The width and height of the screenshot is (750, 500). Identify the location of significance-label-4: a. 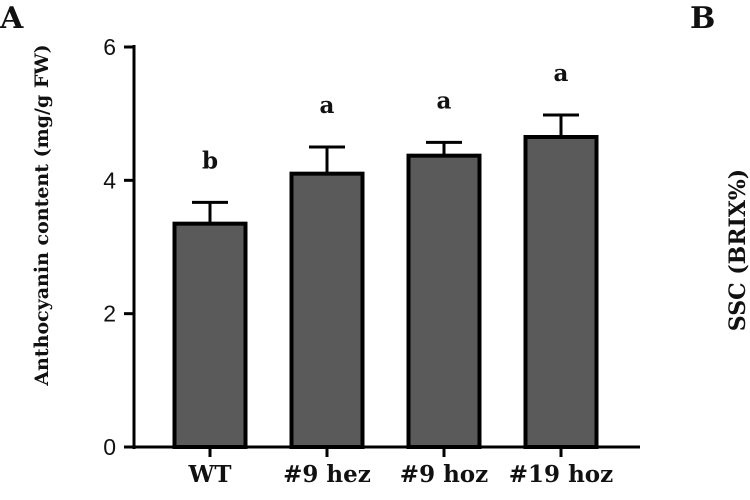
(561, 73).